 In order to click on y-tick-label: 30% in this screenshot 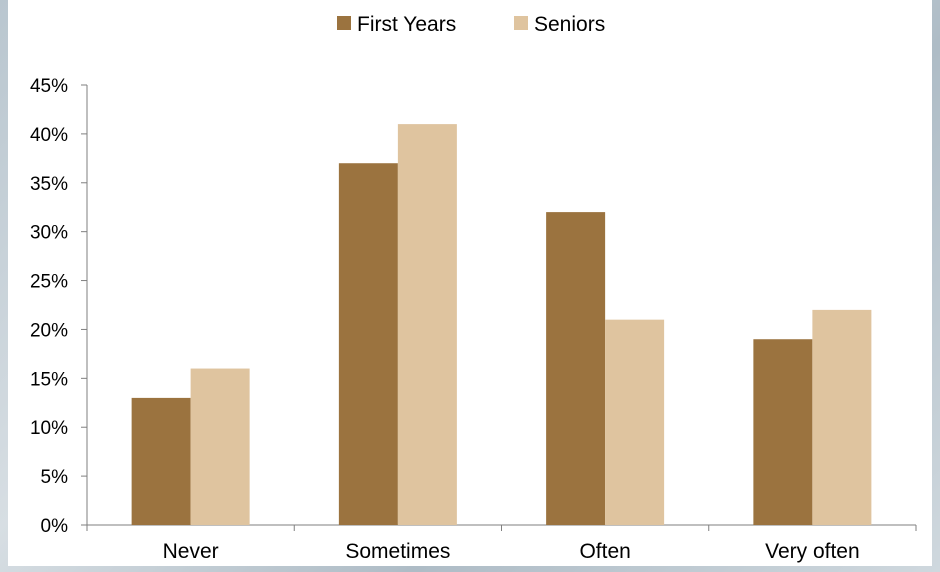, I will do `click(49, 233)`.